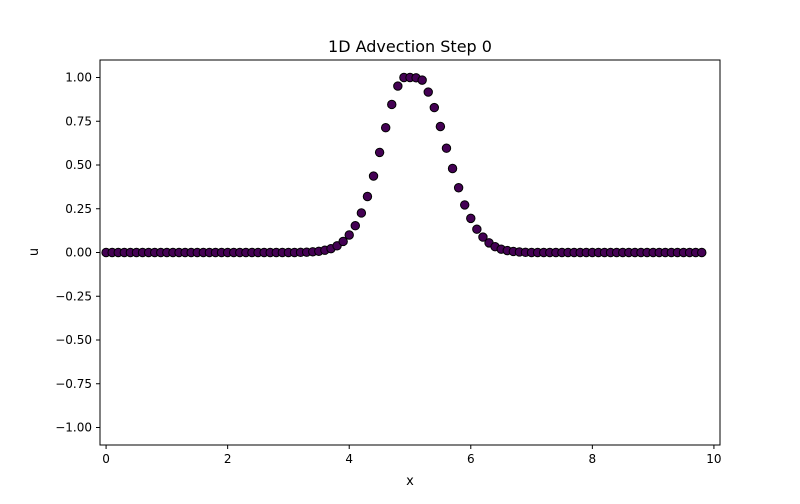 The width and height of the screenshot is (800, 504). What do you see at coordinates (73, 384) in the screenshot?
I see `y-tick-label: −0.75` at bounding box center [73, 384].